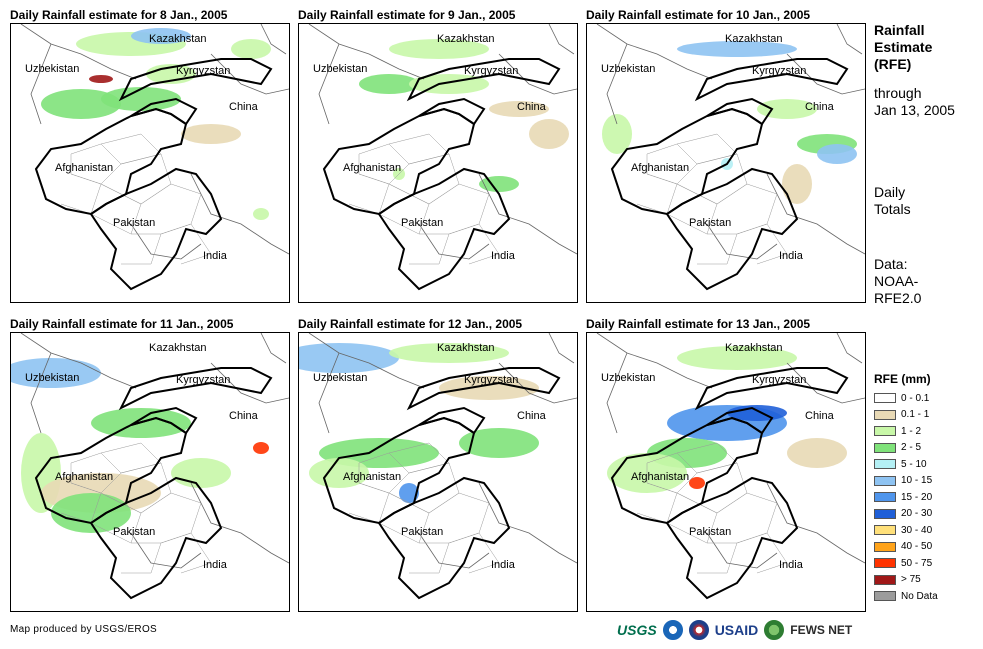 The height and width of the screenshot is (649, 983). What do you see at coordinates (915, 398) in the screenshot?
I see `legend-label: 0 - 0.1` at bounding box center [915, 398].